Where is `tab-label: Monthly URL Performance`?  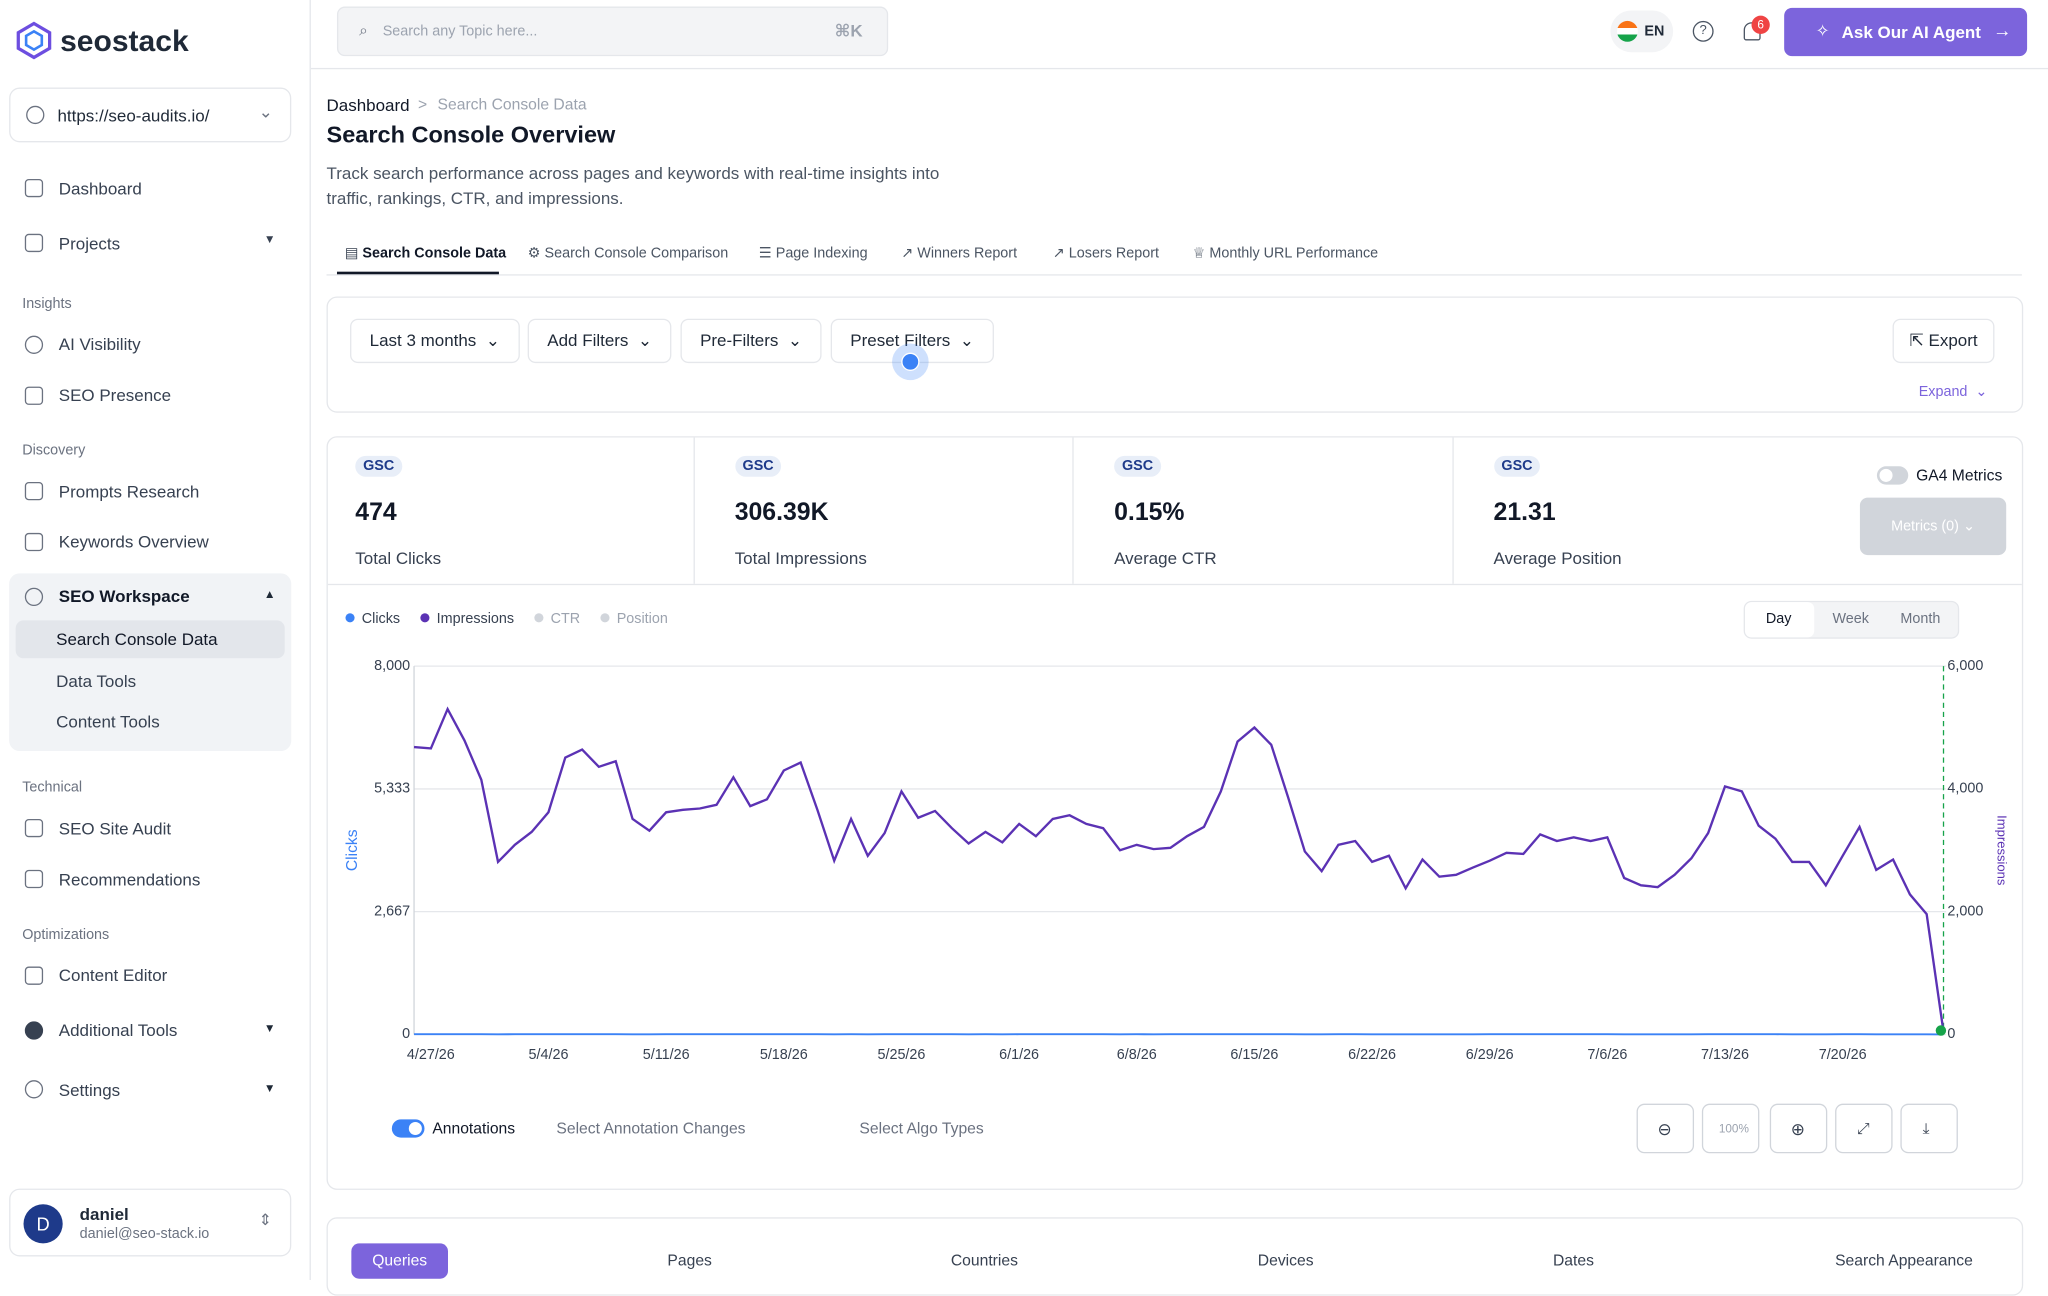 tab-label: Monthly URL Performance is located at coordinates (1293, 254).